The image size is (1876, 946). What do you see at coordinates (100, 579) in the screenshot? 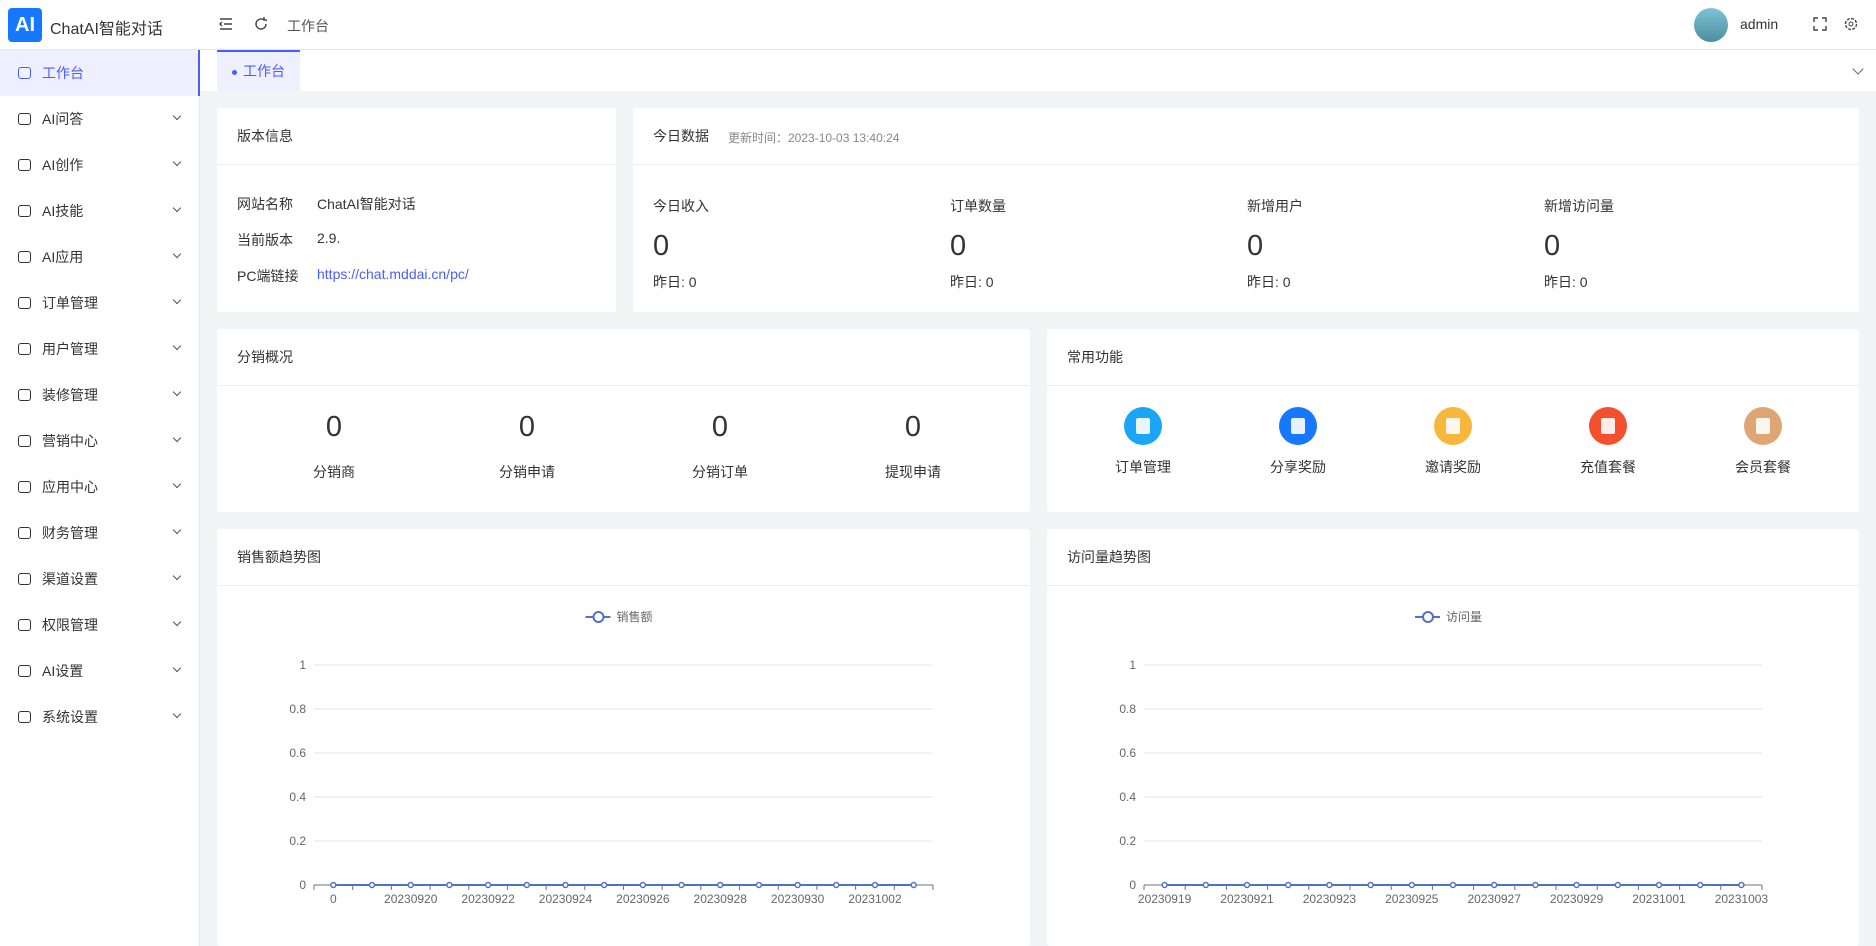
I see `menu-item: 渠道设置` at bounding box center [100, 579].